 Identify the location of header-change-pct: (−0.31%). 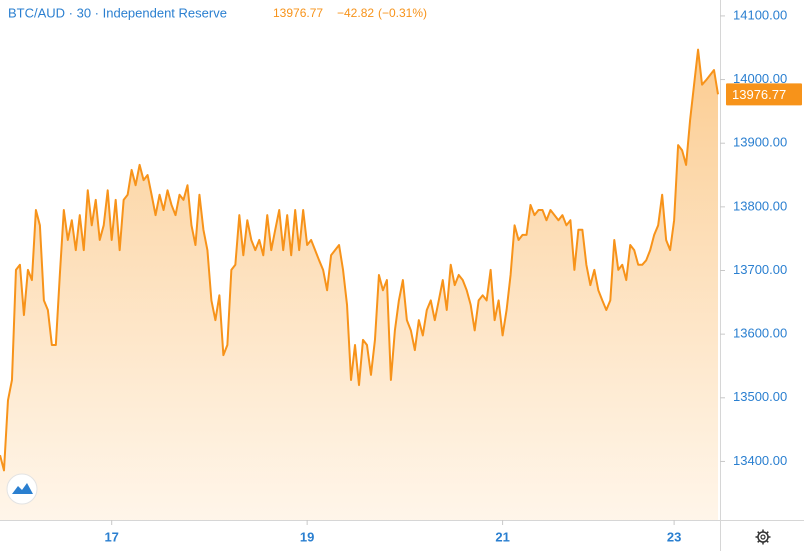
(402, 13).